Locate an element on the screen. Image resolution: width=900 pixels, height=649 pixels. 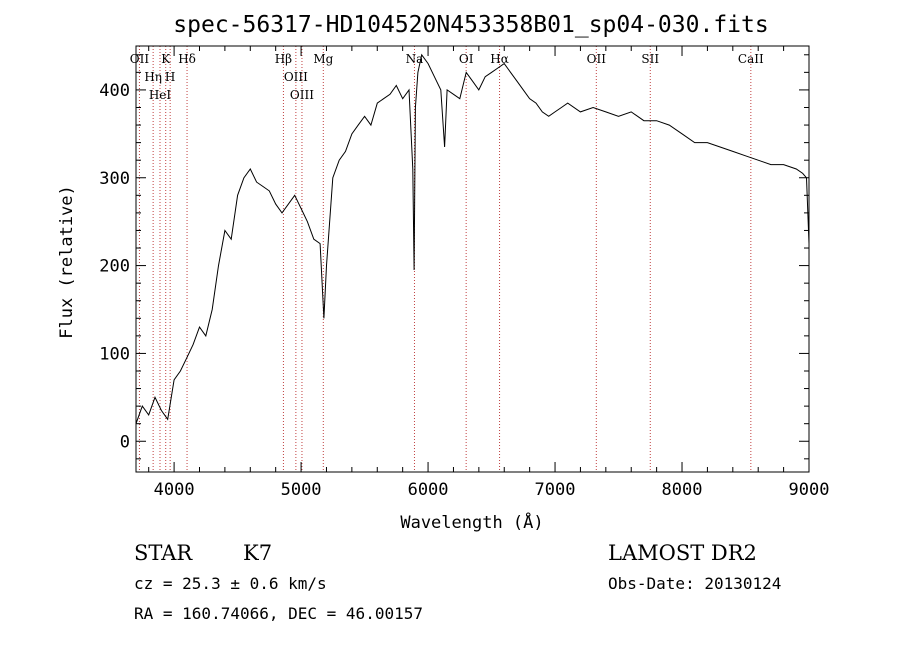
spectral-subclass: K7 is located at coordinates (257, 553).